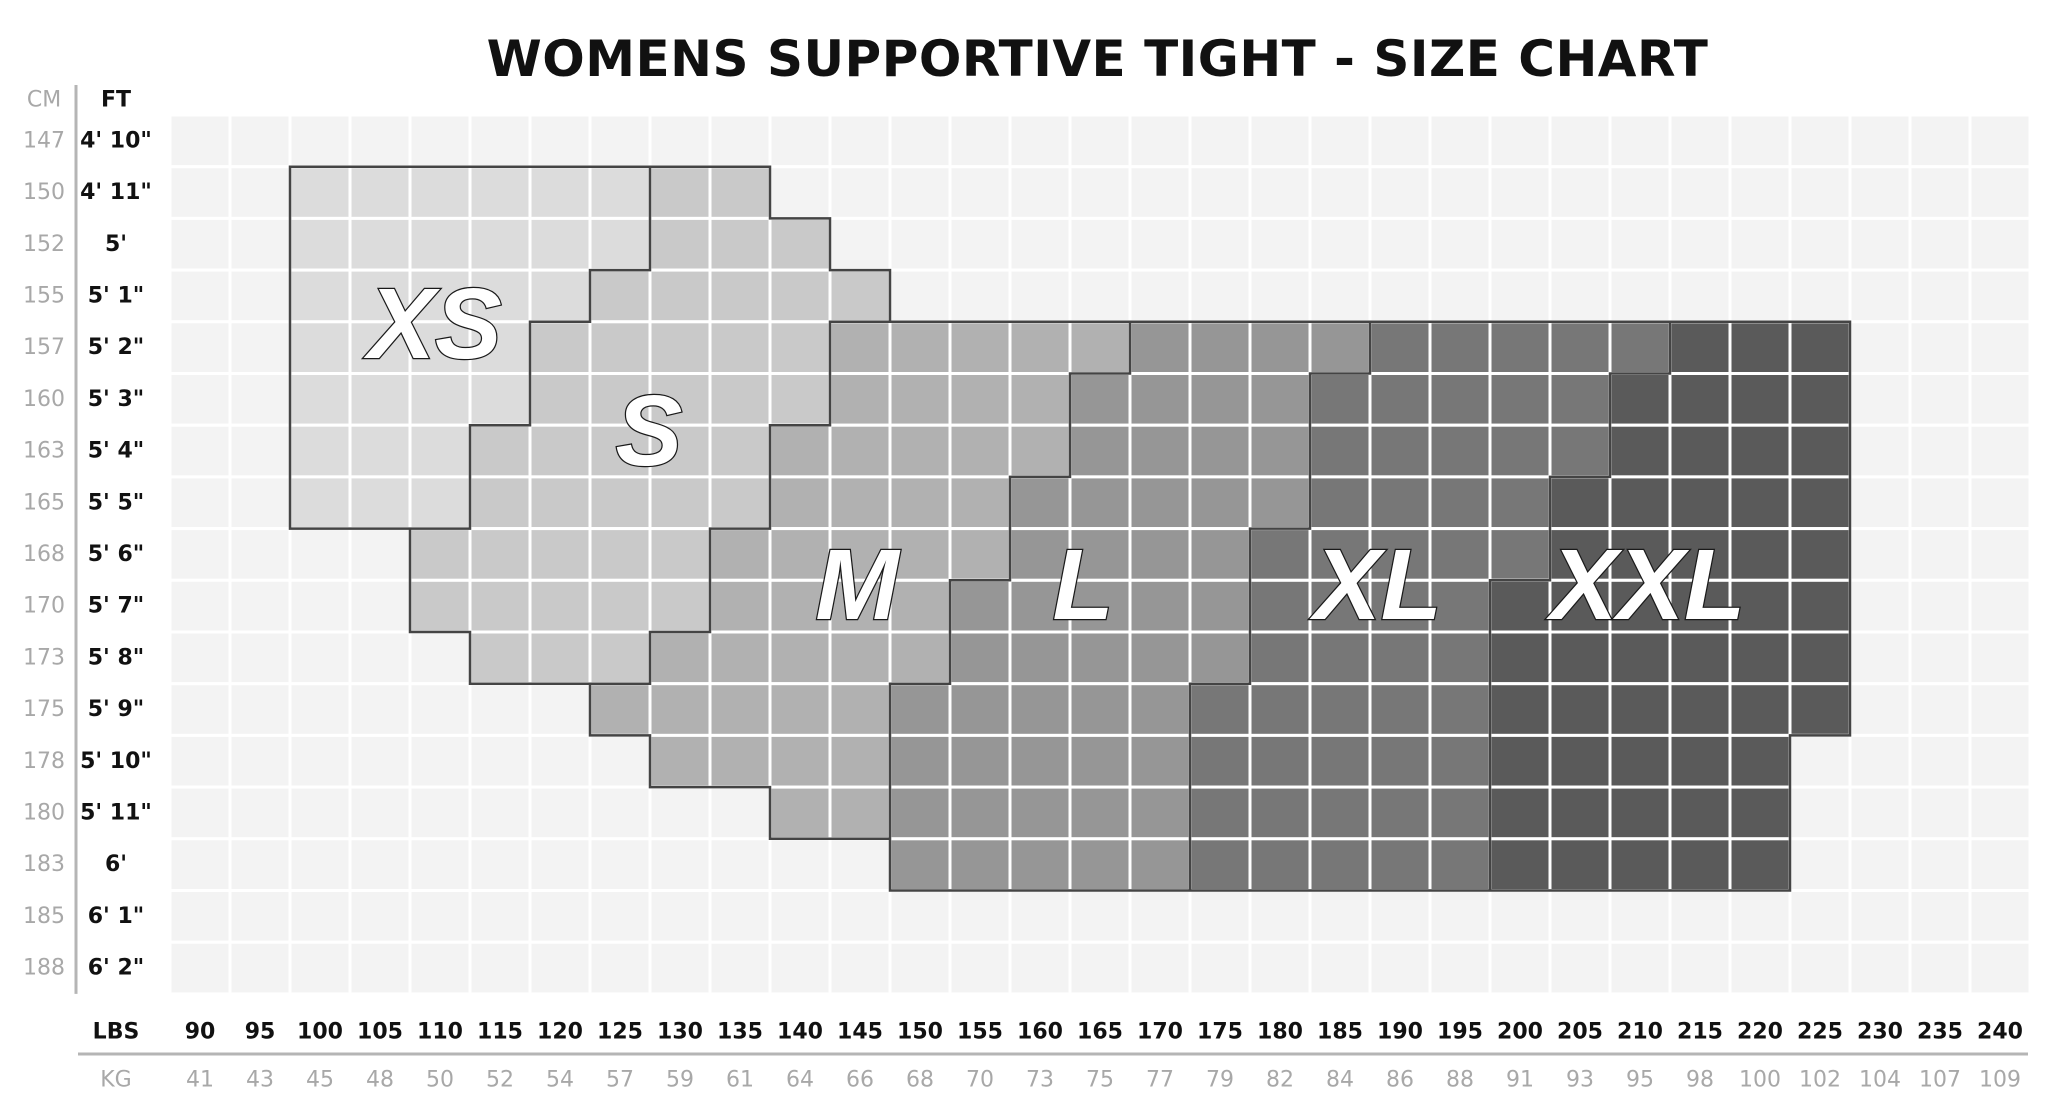 The width and height of the screenshot is (2048, 1114). I want to click on cm-tick-label: 173, so click(44, 657).